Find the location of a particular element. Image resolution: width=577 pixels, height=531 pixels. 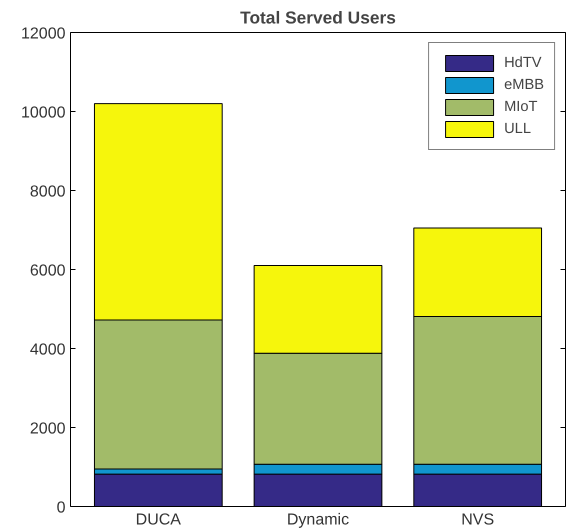

legend-label: MIoT is located at coordinates (521, 107).